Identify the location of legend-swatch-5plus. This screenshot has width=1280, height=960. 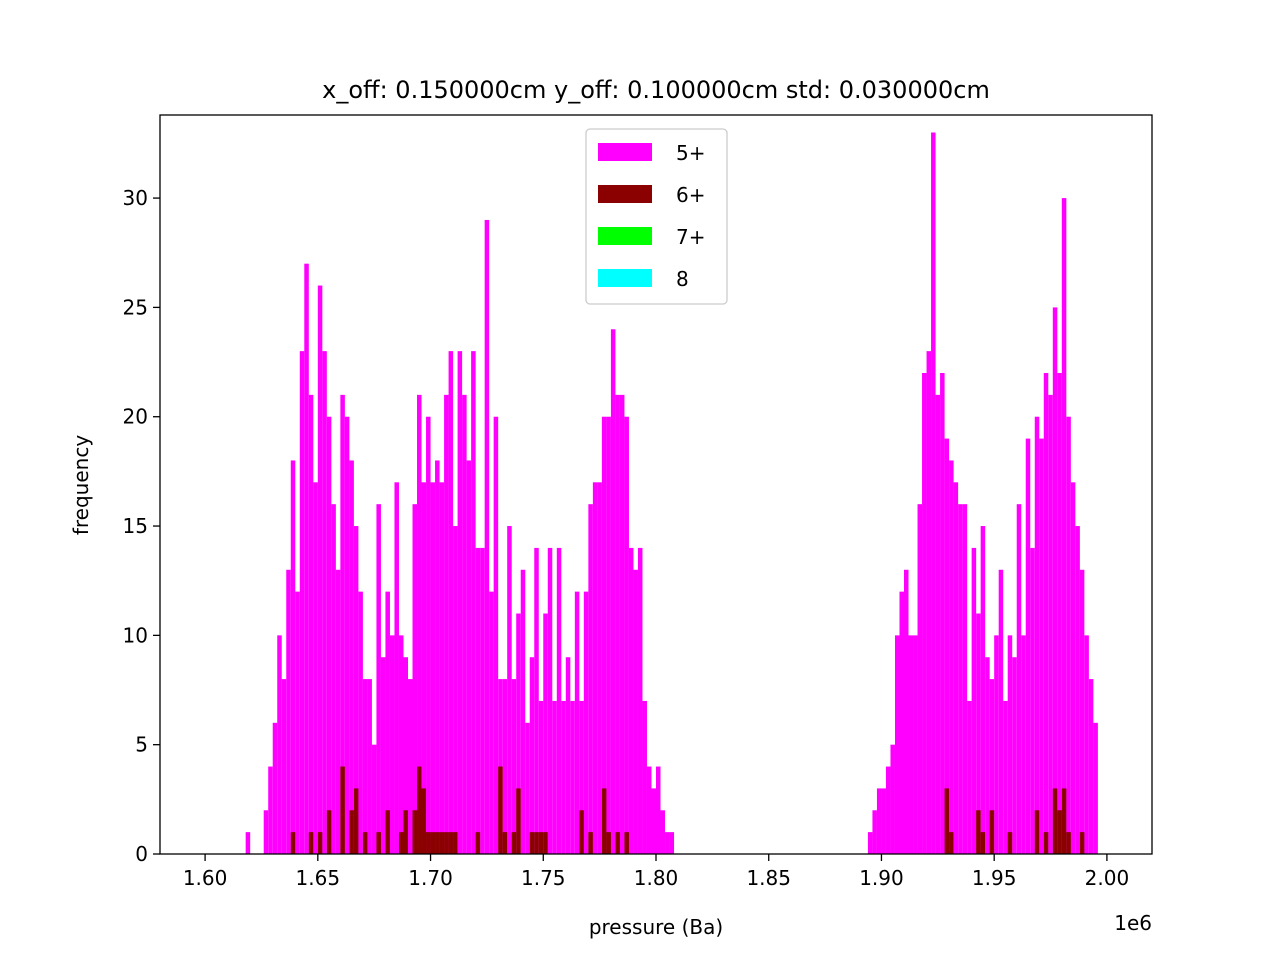
(625, 152).